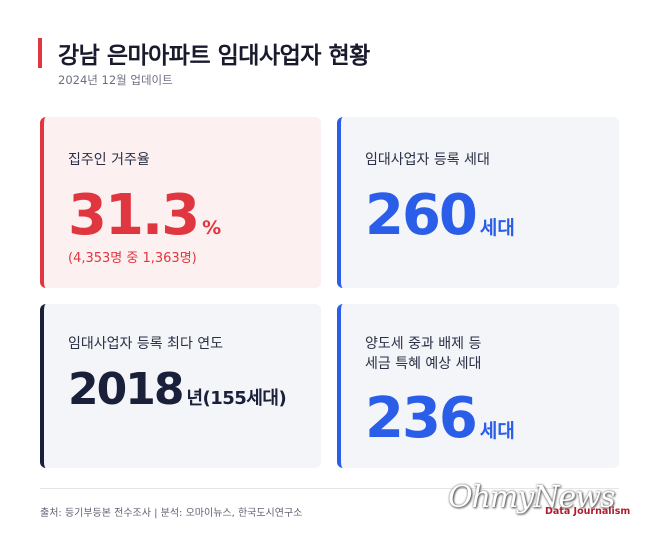 The image size is (658, 546). What do you see at coordinates (171, 513) in the screenshot?
I see `source-text: 출처: 등기부등본 전수조사 | 분석: 오마이뉴스, 한국도시연구소` at bounding box center [171, 513].